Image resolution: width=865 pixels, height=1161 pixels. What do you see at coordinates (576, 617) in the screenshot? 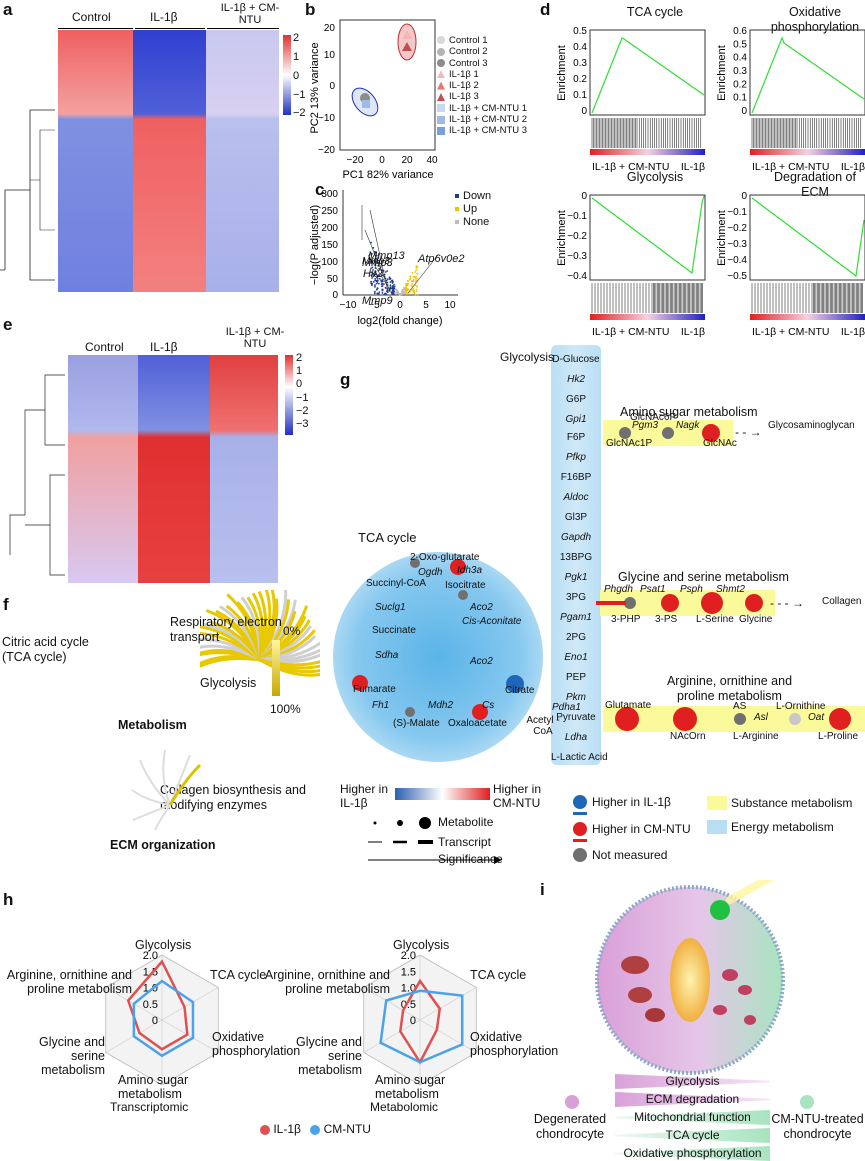
I see `glycolysis-step: Pgam1` at bounding box center [576, 617].